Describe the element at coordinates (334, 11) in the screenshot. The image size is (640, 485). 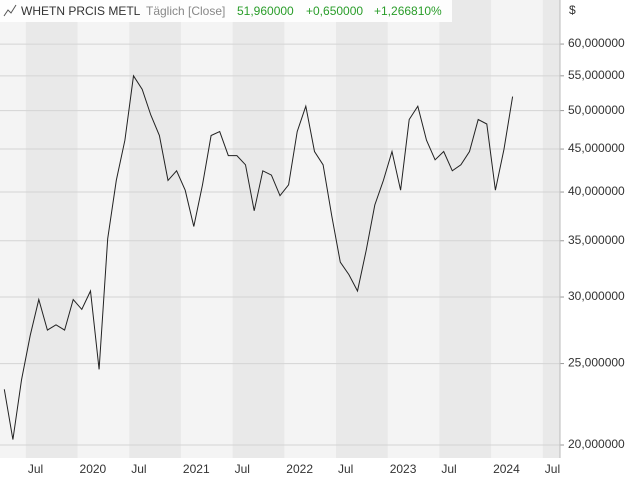
I see `price-change: +0,650000` at that location.